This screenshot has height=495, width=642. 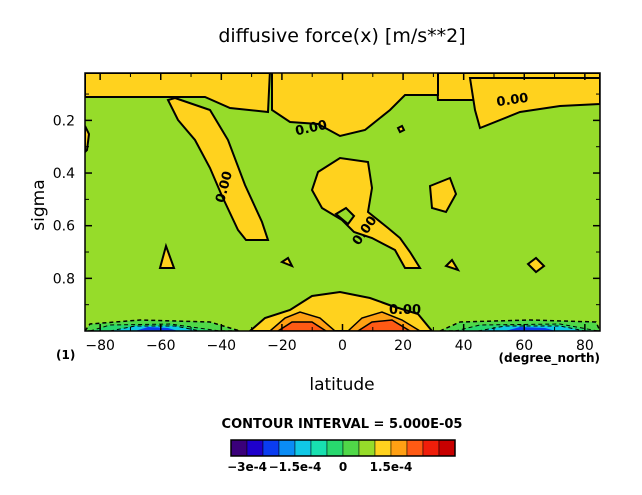 What do you see at coordinates (513, 100) in the screenshot?
I see `contour-label-2: 0.00` at bounding box center [513, 100].